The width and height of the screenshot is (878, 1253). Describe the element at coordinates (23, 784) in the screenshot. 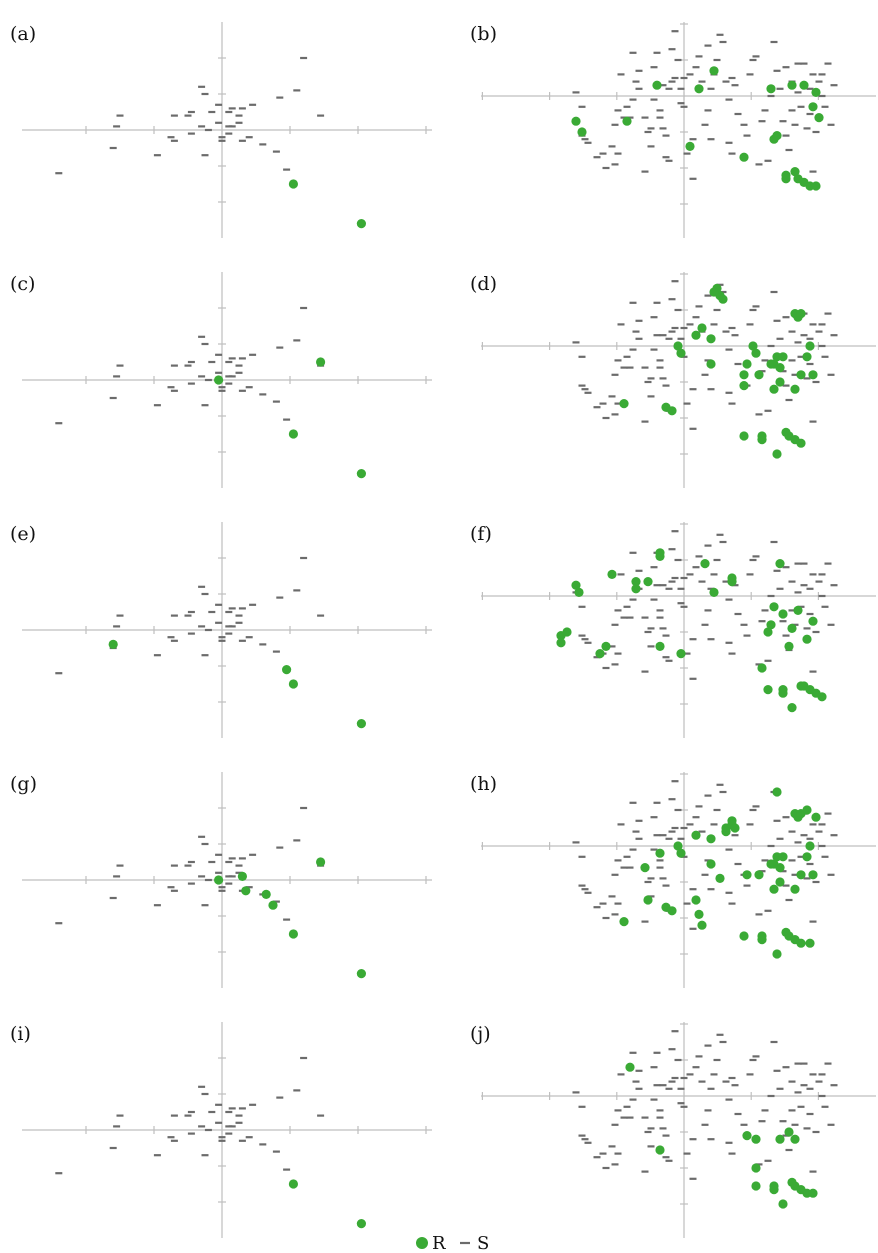

I see `panel-label: (g)` at that location.